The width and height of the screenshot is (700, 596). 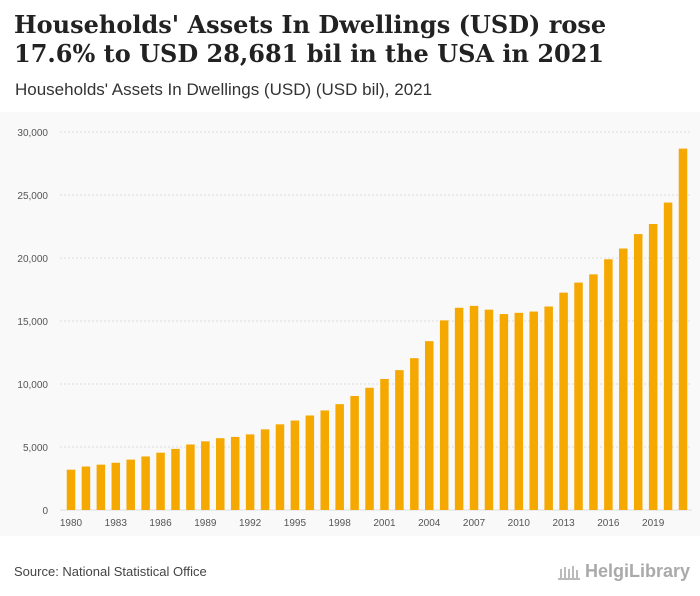 What do you see at coordinates (235, 473) in the screenshot?
I see `bar-1991` at bounding box center [235, 473].